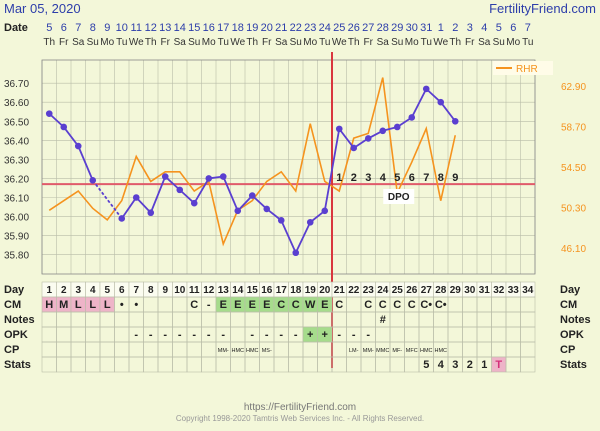  What do you see at coordinates (484, 365) in the screenshot?
I see `cell-text-stats: 1` at bounding box center [484, 365].